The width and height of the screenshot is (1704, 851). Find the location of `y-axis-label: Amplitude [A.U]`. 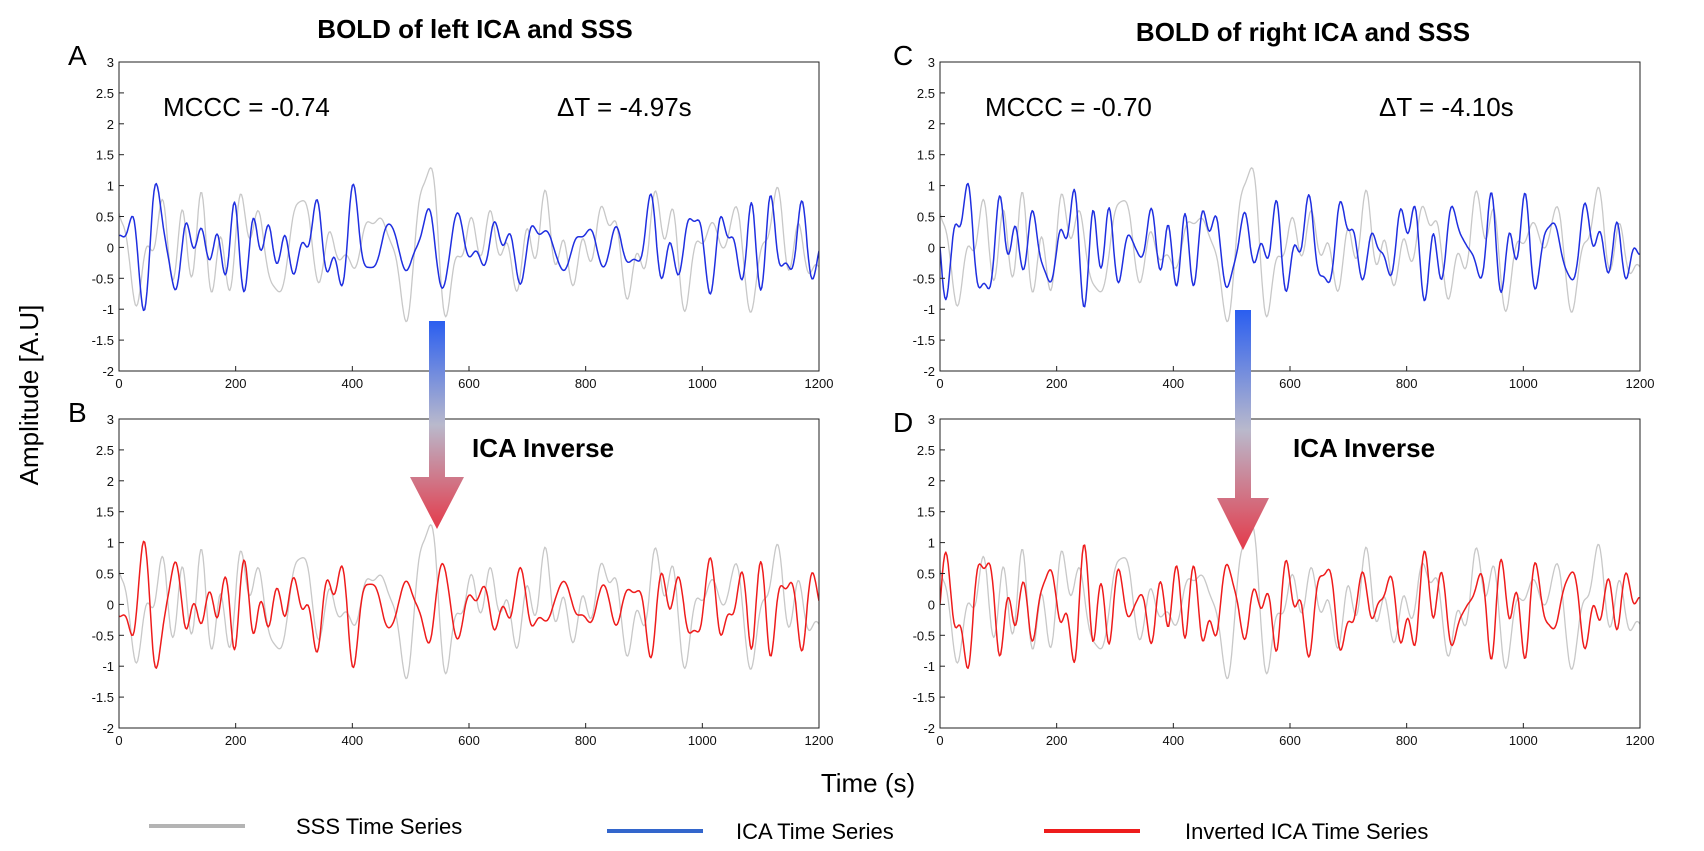

y-axis-label: Amplitude [A.U] is located at coordinates (29, 395).